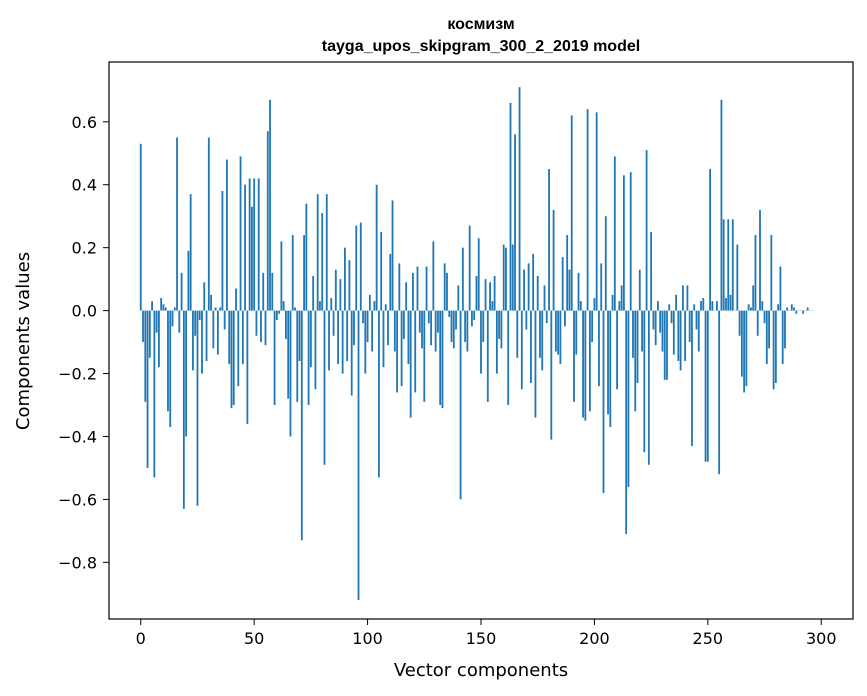 This screenshot has height=696, width=867. Describe the element at coordinates (708, 638) in the screenshot. I see `x-tick-label: 250` at that location.